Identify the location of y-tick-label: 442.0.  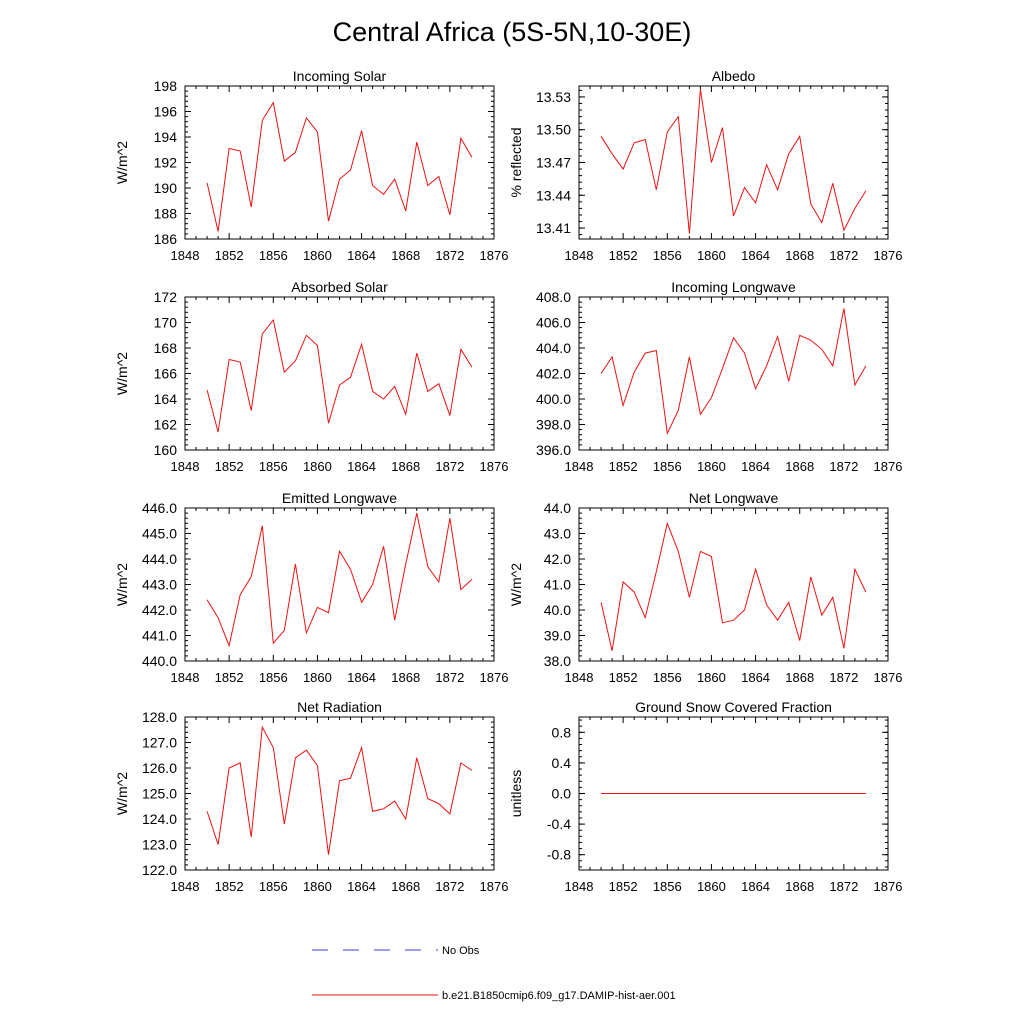
(159, 610).